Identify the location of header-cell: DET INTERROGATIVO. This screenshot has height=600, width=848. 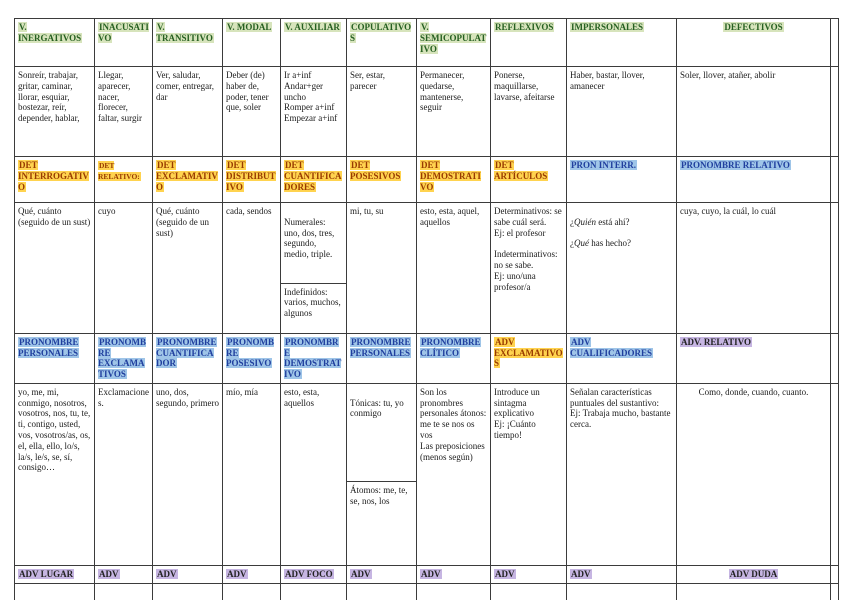
(54, 179).